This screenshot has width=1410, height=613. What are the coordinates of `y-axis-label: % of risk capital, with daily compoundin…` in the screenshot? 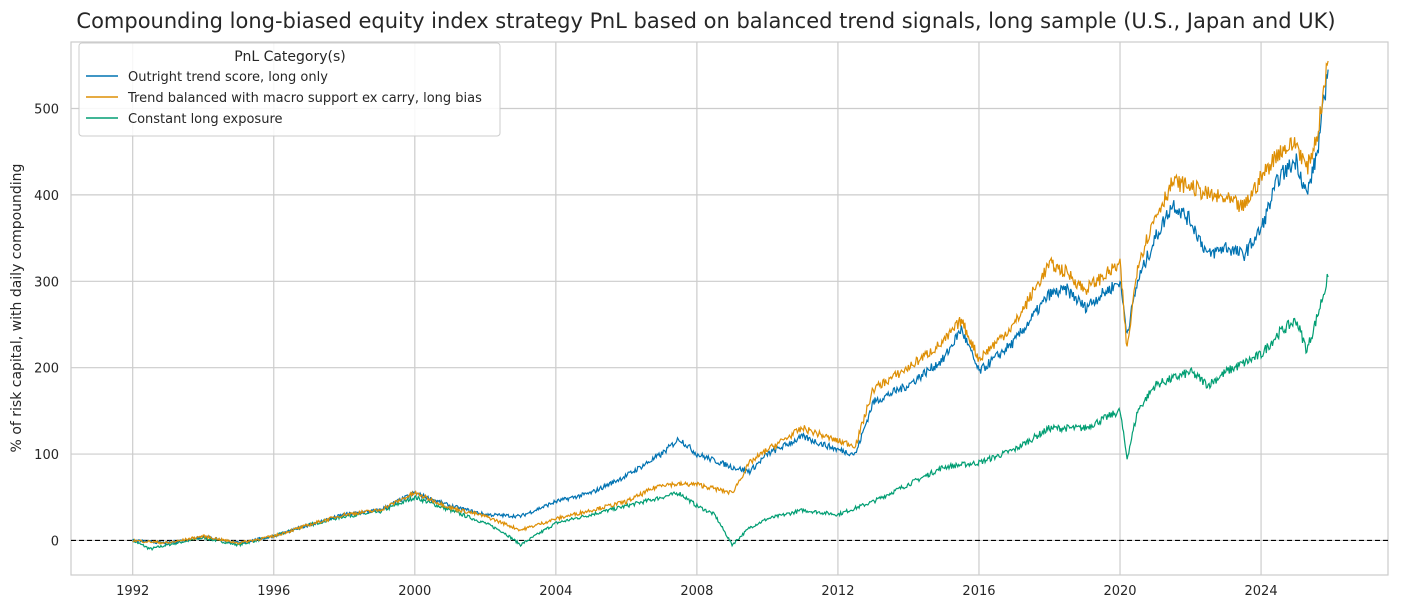 It's located at (17, 308).